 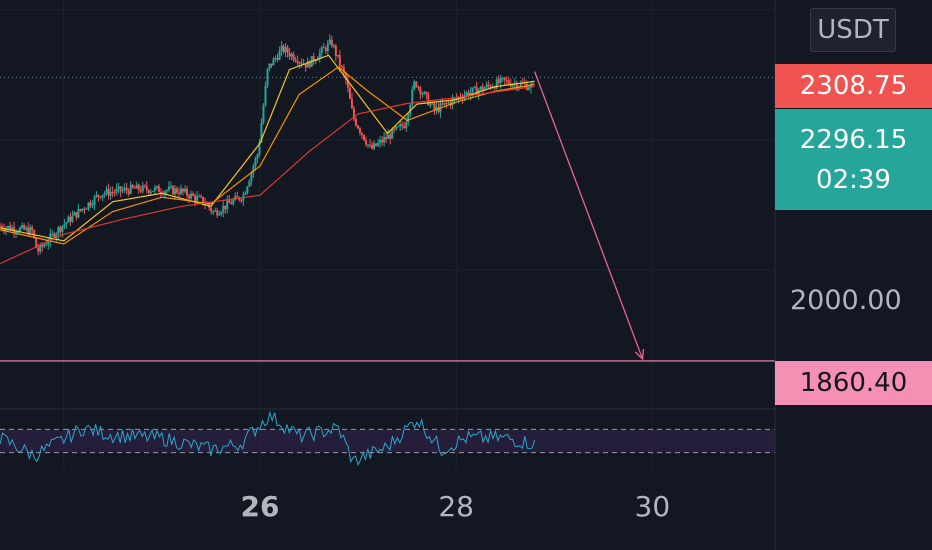 What do you see at coordinates (387, 441) in the screenshot?
I see `rsi-band` at bounding box center [387, 441].